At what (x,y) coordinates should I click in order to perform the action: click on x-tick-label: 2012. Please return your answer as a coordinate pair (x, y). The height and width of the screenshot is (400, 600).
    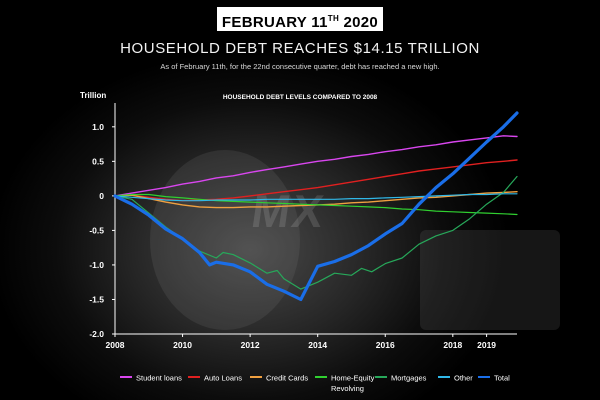
    Looking at the image, I should click on (250, 345).